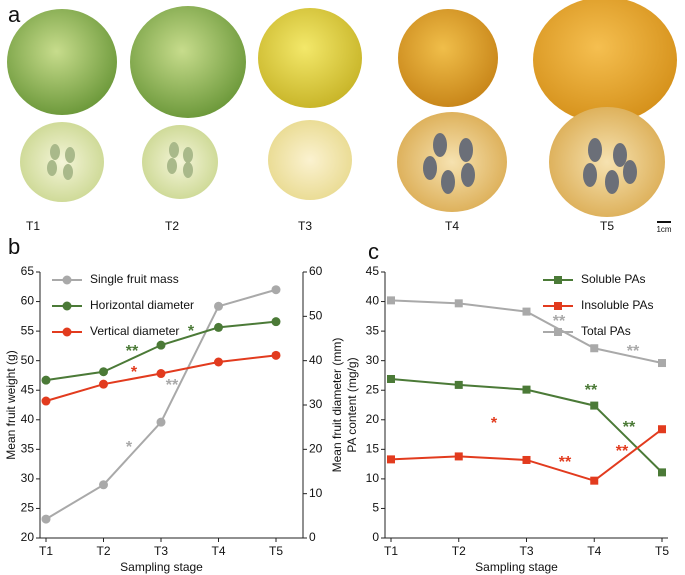 The height and width of the screenshot is (575, 685). I want to click on legend-label: Soluble PAs, so click(613, 279).